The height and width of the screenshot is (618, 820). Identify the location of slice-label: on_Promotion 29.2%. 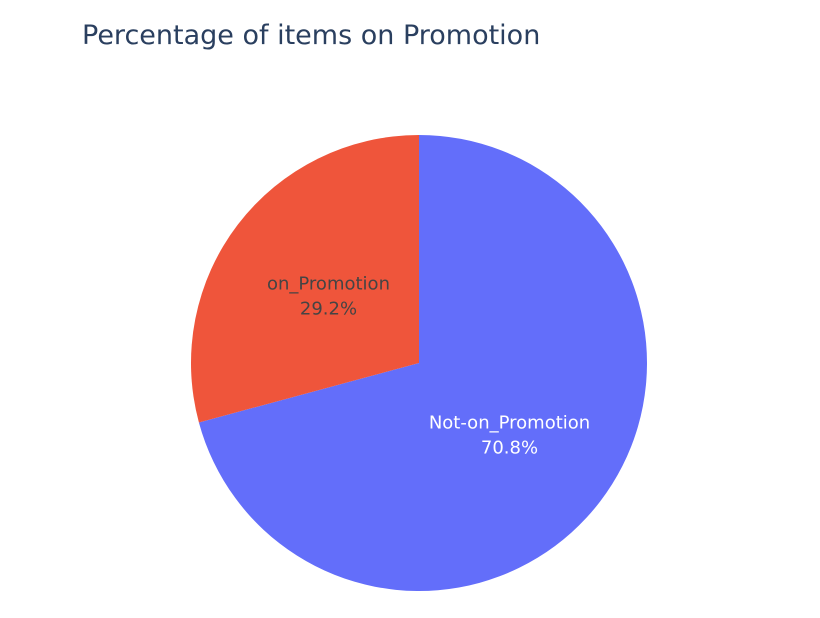
(328, 297).